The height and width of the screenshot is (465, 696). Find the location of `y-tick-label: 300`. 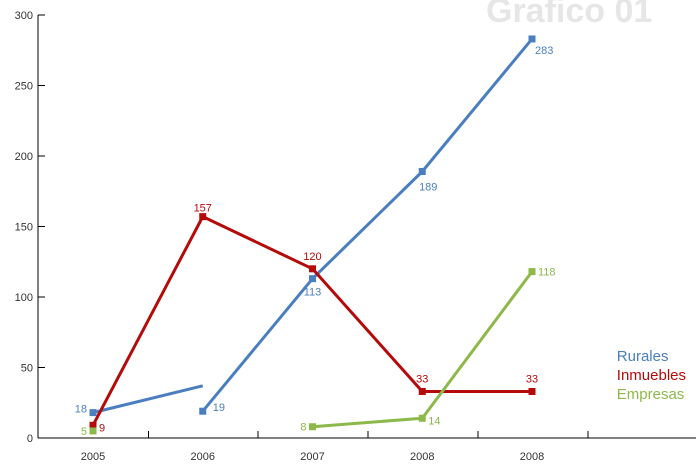

y-tick-label: 300 is located at coordinates (24, 16).